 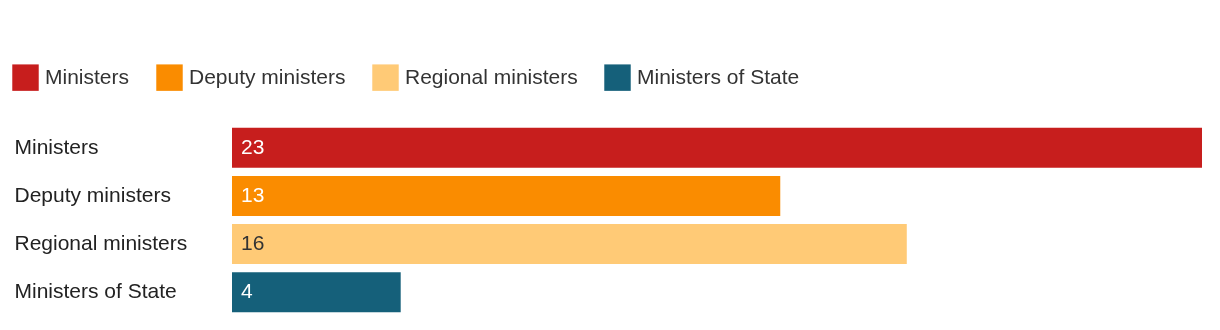 What do you see at coordinates (253, 243) in the screenshot?
I see `data-label: 16` at bounding box center [253, 243].